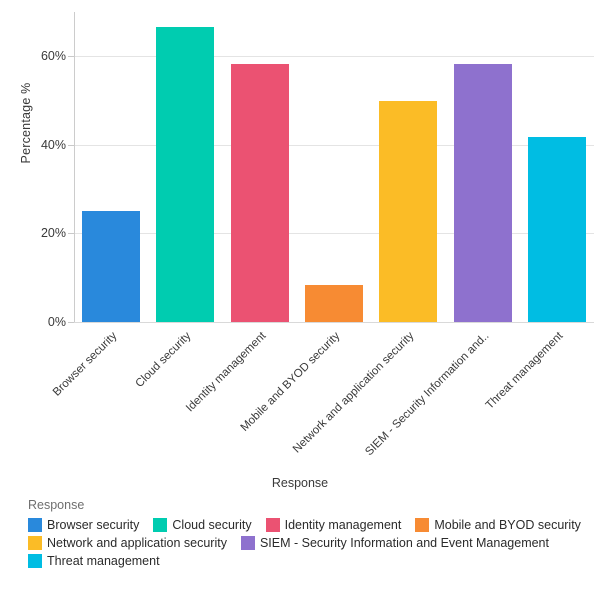 The image size is (600, 600). What do you see at coordinates (53, 56) in the screenshot?
I see `y-tick-label: 60%` at bounding box center [53, 56].